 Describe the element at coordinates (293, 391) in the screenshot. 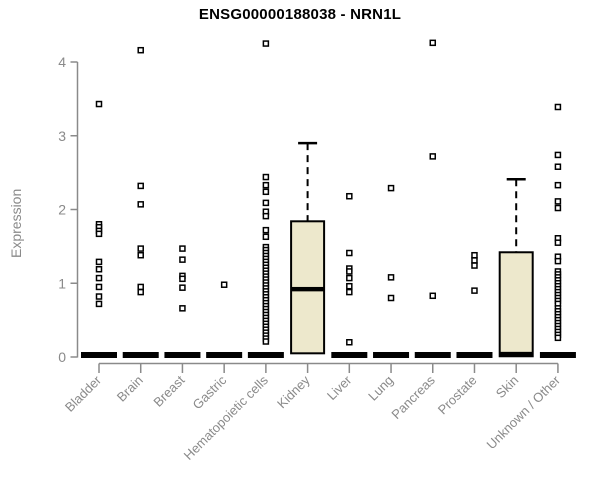

I see `x-category-label: Kidney` at that location.